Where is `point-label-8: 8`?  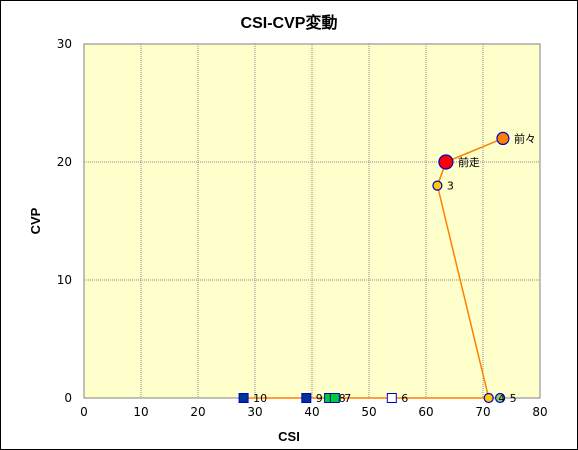
point-label-8: 8 is located at coordinates (342, 398).